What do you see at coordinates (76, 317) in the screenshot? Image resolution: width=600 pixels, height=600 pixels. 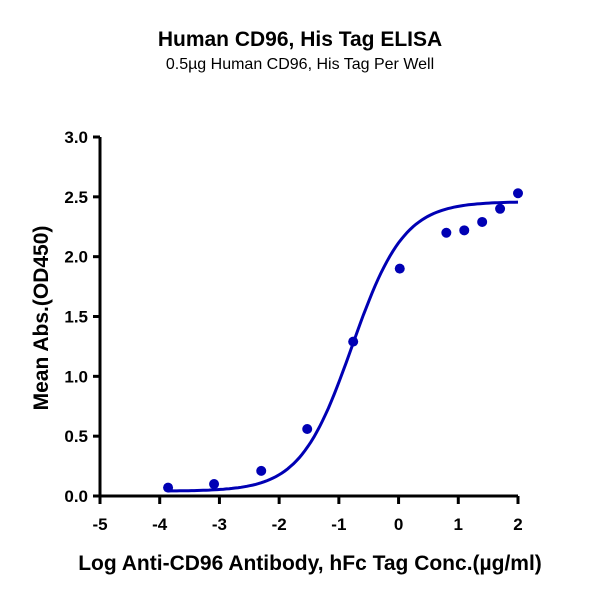 I see `y-tick-label: 1.5` at bounding box center [76, 317].